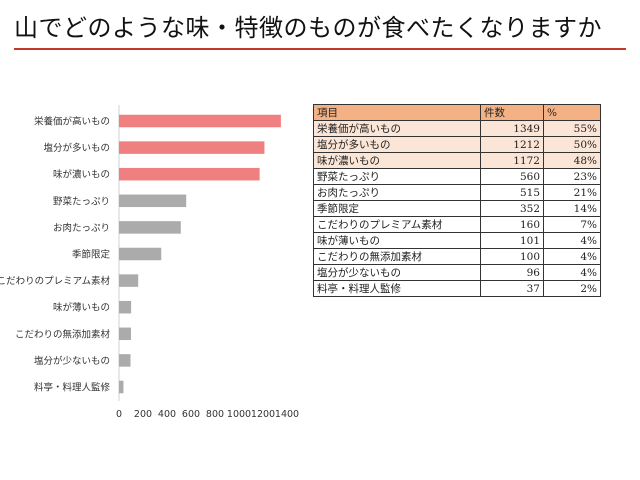 The height and width of the screenshot is (480, 640). Describe the element at coordinates (512, 192) in the screenshot. I see `cell-count: 515` at that location.